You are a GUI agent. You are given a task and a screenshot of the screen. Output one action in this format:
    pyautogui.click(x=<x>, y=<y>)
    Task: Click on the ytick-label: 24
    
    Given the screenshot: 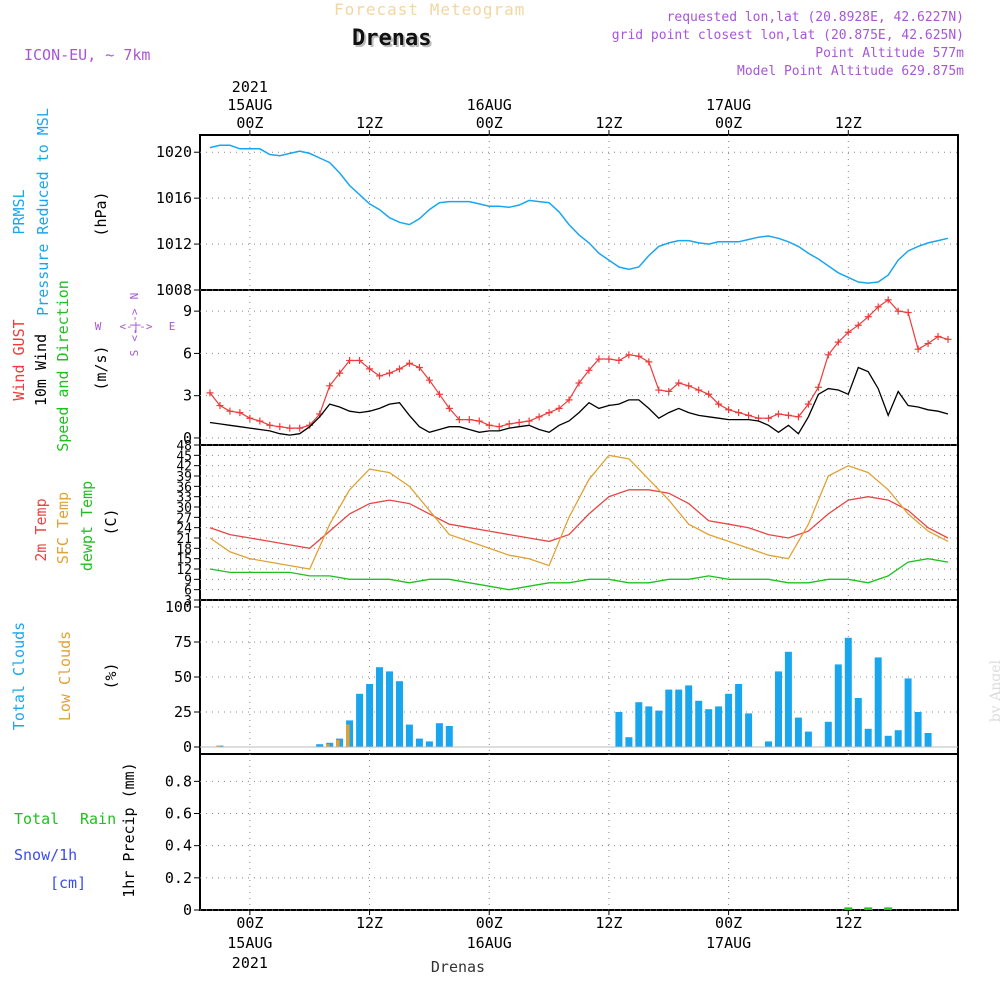 What is the action you would take?
    pyautogui.click(x=184, y=529)
    